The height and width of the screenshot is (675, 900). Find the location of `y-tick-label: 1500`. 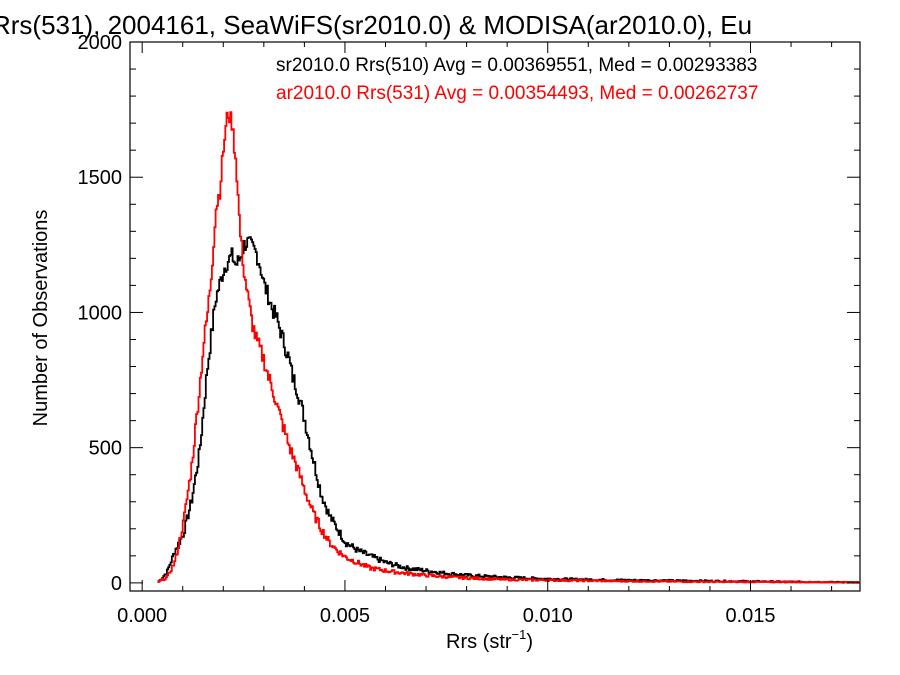

y-tick-label: 1500 is located at coordinates (100, 178).